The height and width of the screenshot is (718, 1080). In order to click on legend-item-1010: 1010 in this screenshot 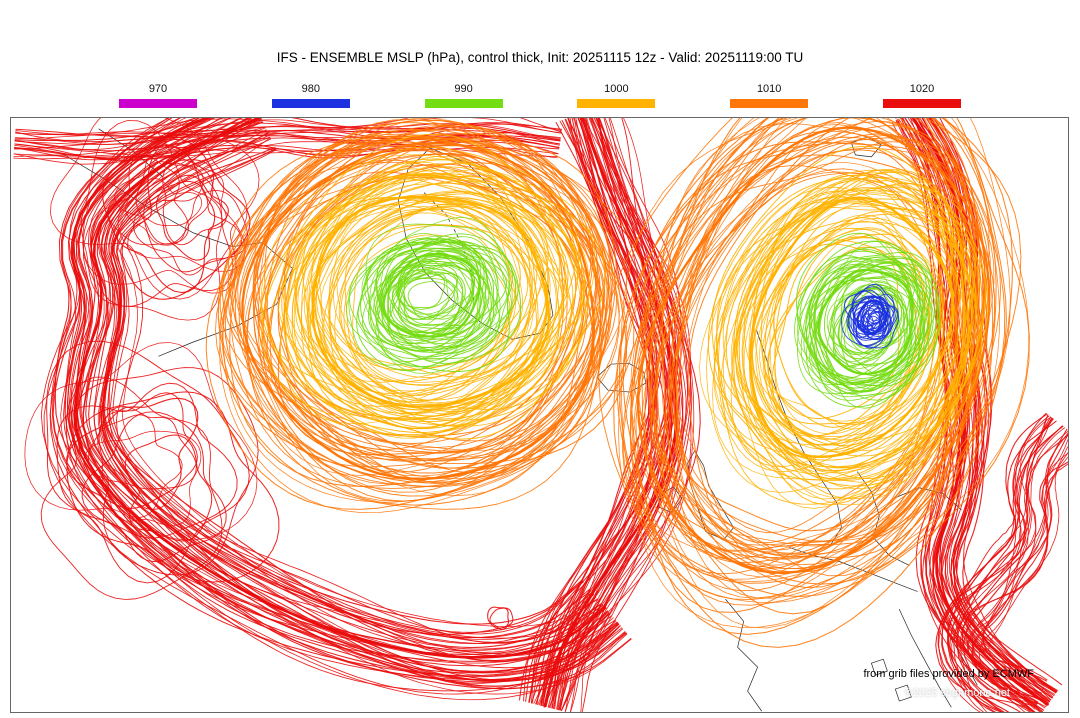, I will do `click(769, 95)`.